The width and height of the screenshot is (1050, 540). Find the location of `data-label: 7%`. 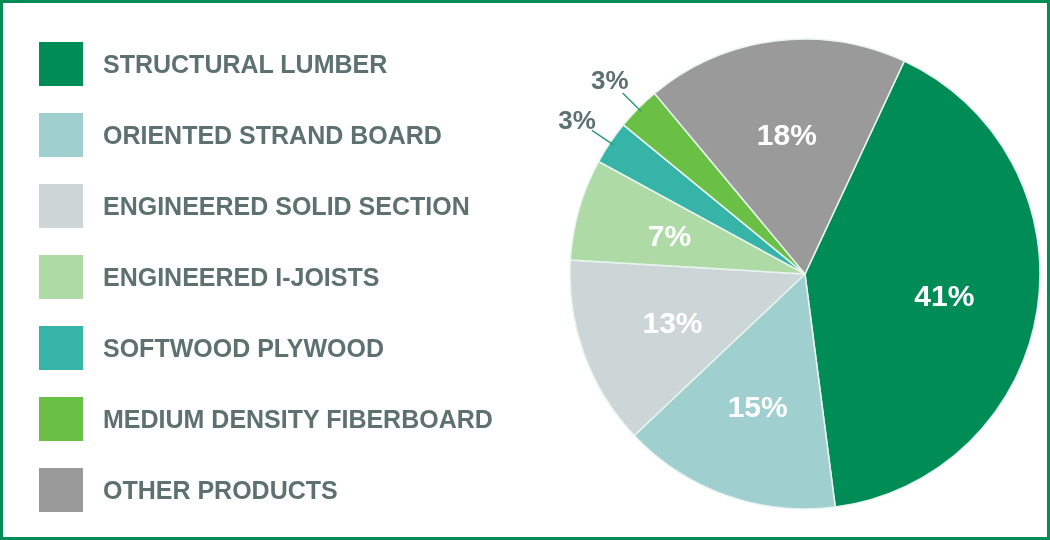

data-label: 7% is located at coordinates (669, 235).